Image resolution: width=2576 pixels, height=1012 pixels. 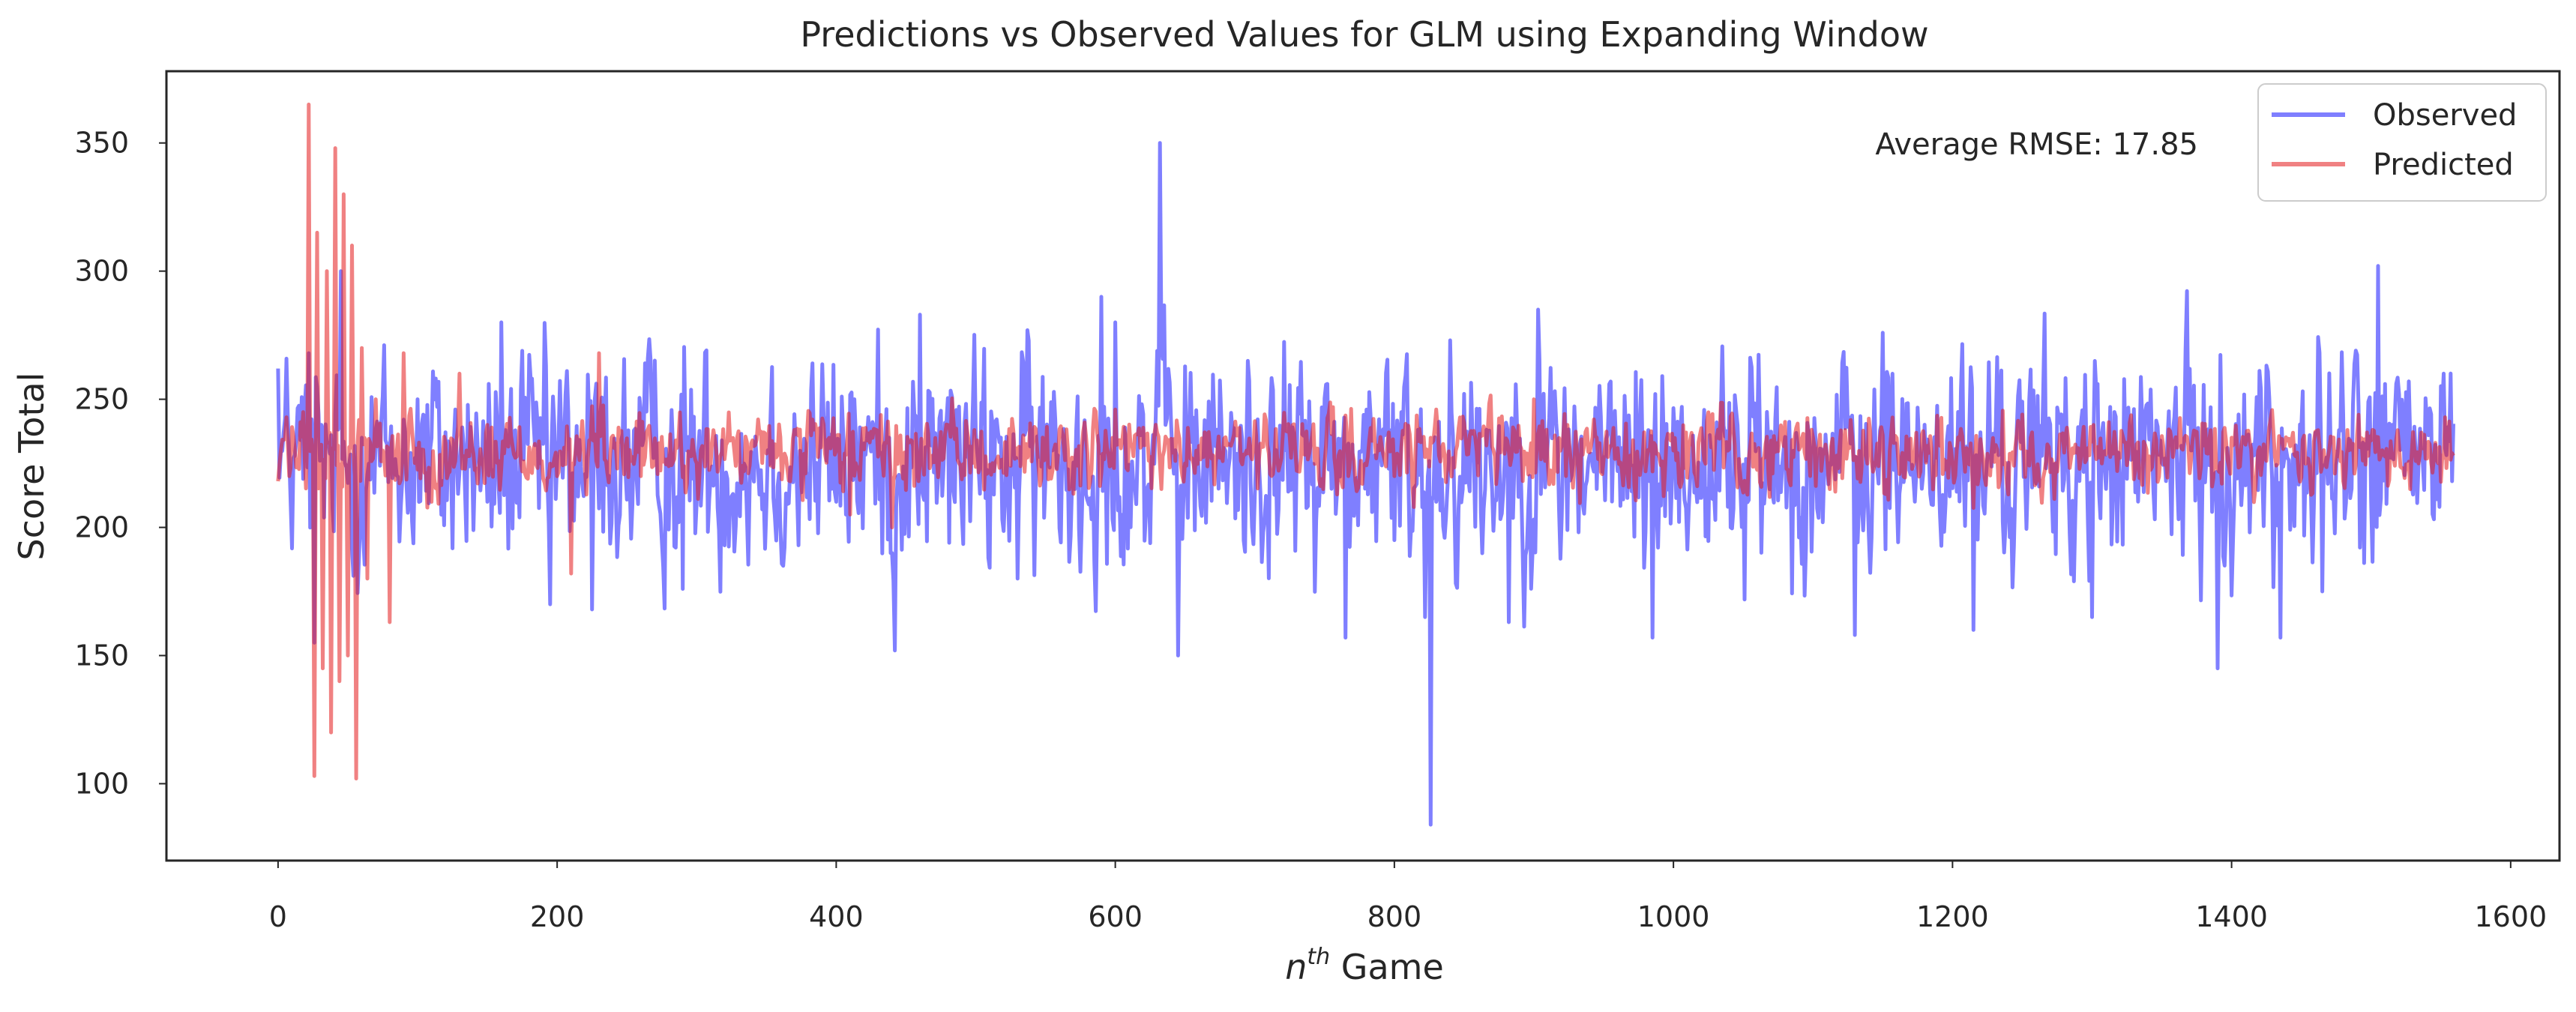 I want to click on x-tick-label: 600, so click(x=1115, y=916).